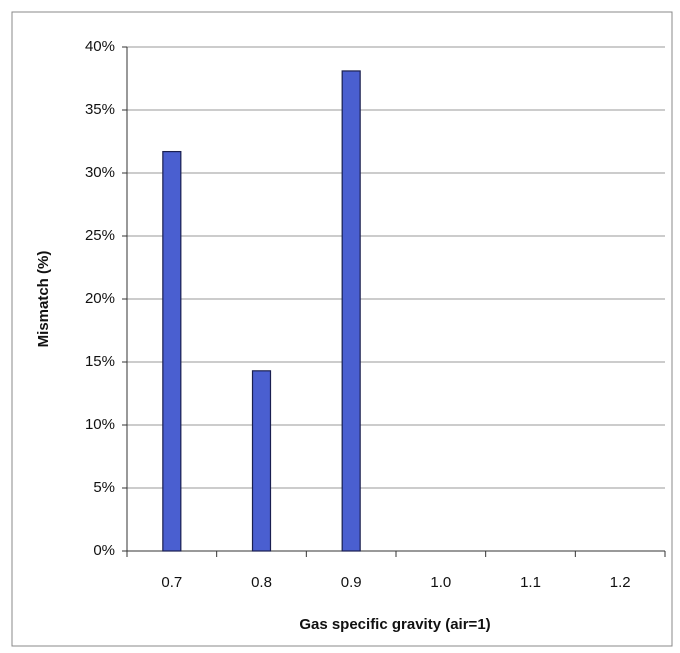 This screenshot has height=653, width=680. What do you see at coordinates (43, 299) in the screenshot?
I see `y-axis-title: Mismatch (%)` at bounding box center [43, 299].